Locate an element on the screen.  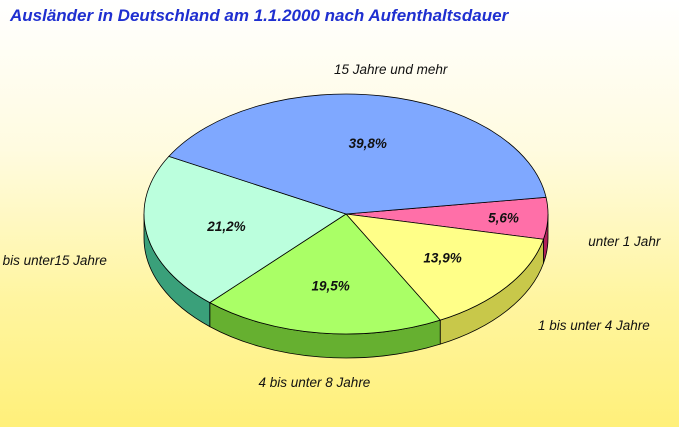
value-label-4: 39,8% is located at coordinates (368, 143).